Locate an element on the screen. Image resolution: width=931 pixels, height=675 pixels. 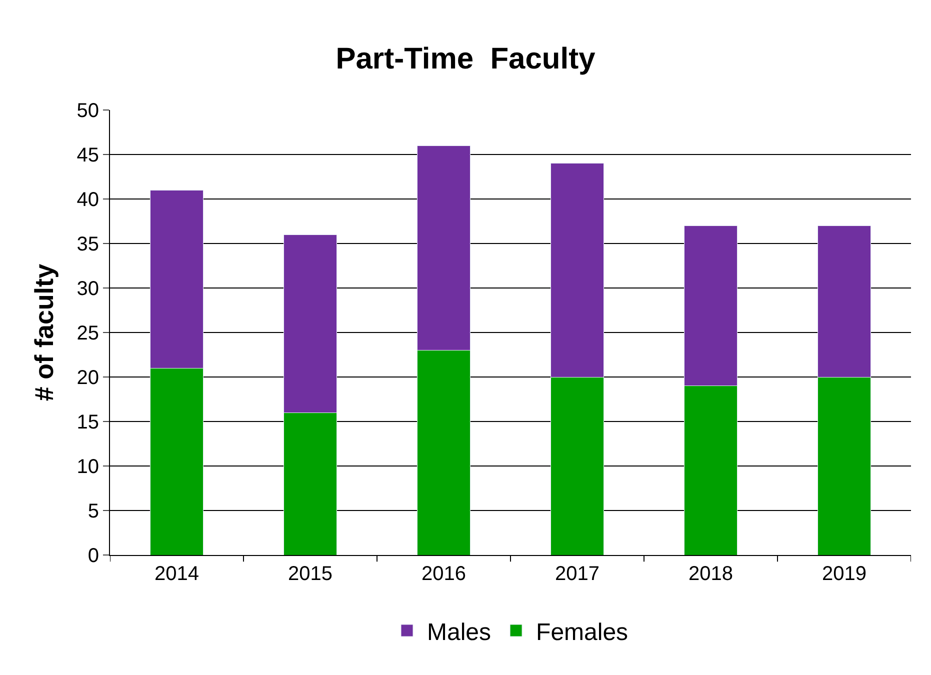
y-tick-label: 15 is located at coordinates (87, 423).